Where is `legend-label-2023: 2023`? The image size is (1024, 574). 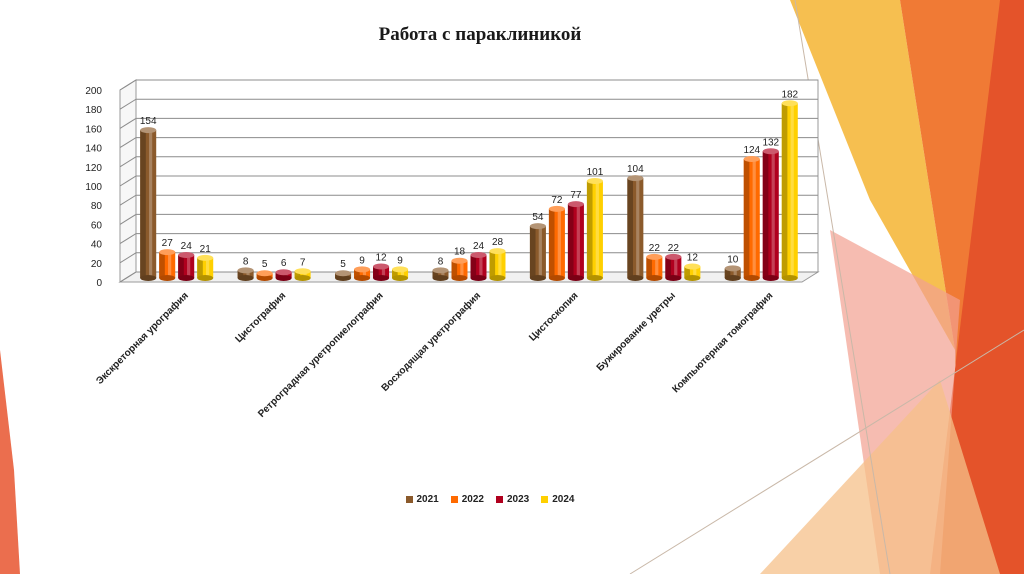 legend-label-2023: 2023 is located at coordinates (518, 499).